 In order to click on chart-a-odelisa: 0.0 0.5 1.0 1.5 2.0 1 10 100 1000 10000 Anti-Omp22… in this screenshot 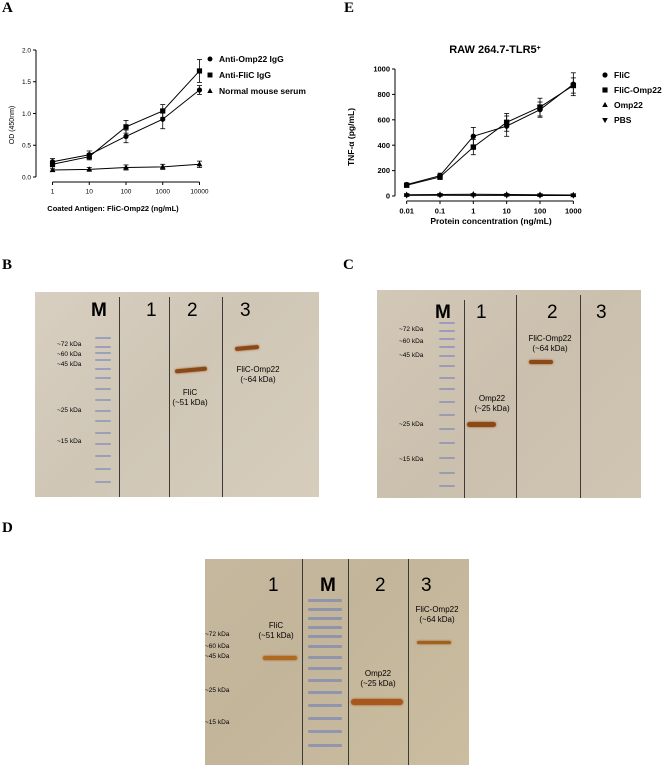, I will do `click(157, 130)`.